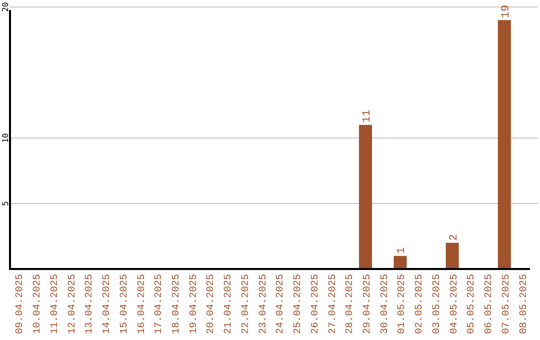 Image resolution: width=540 pixels, height=340 pixels. I want to click on x-tick-label: 04.05.2025, so click(454, 304).